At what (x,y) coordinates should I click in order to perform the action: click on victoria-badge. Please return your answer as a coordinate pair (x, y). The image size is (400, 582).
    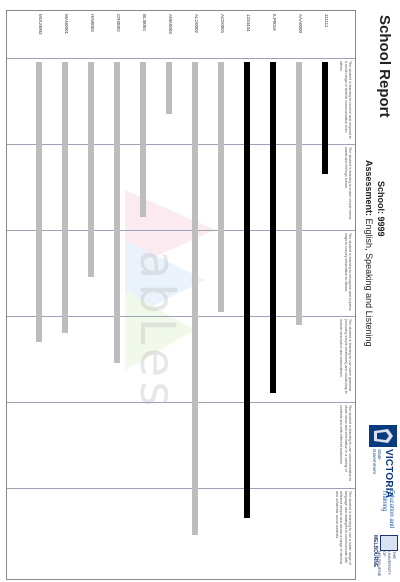
    Looking at the image, I should click on (383, 436).